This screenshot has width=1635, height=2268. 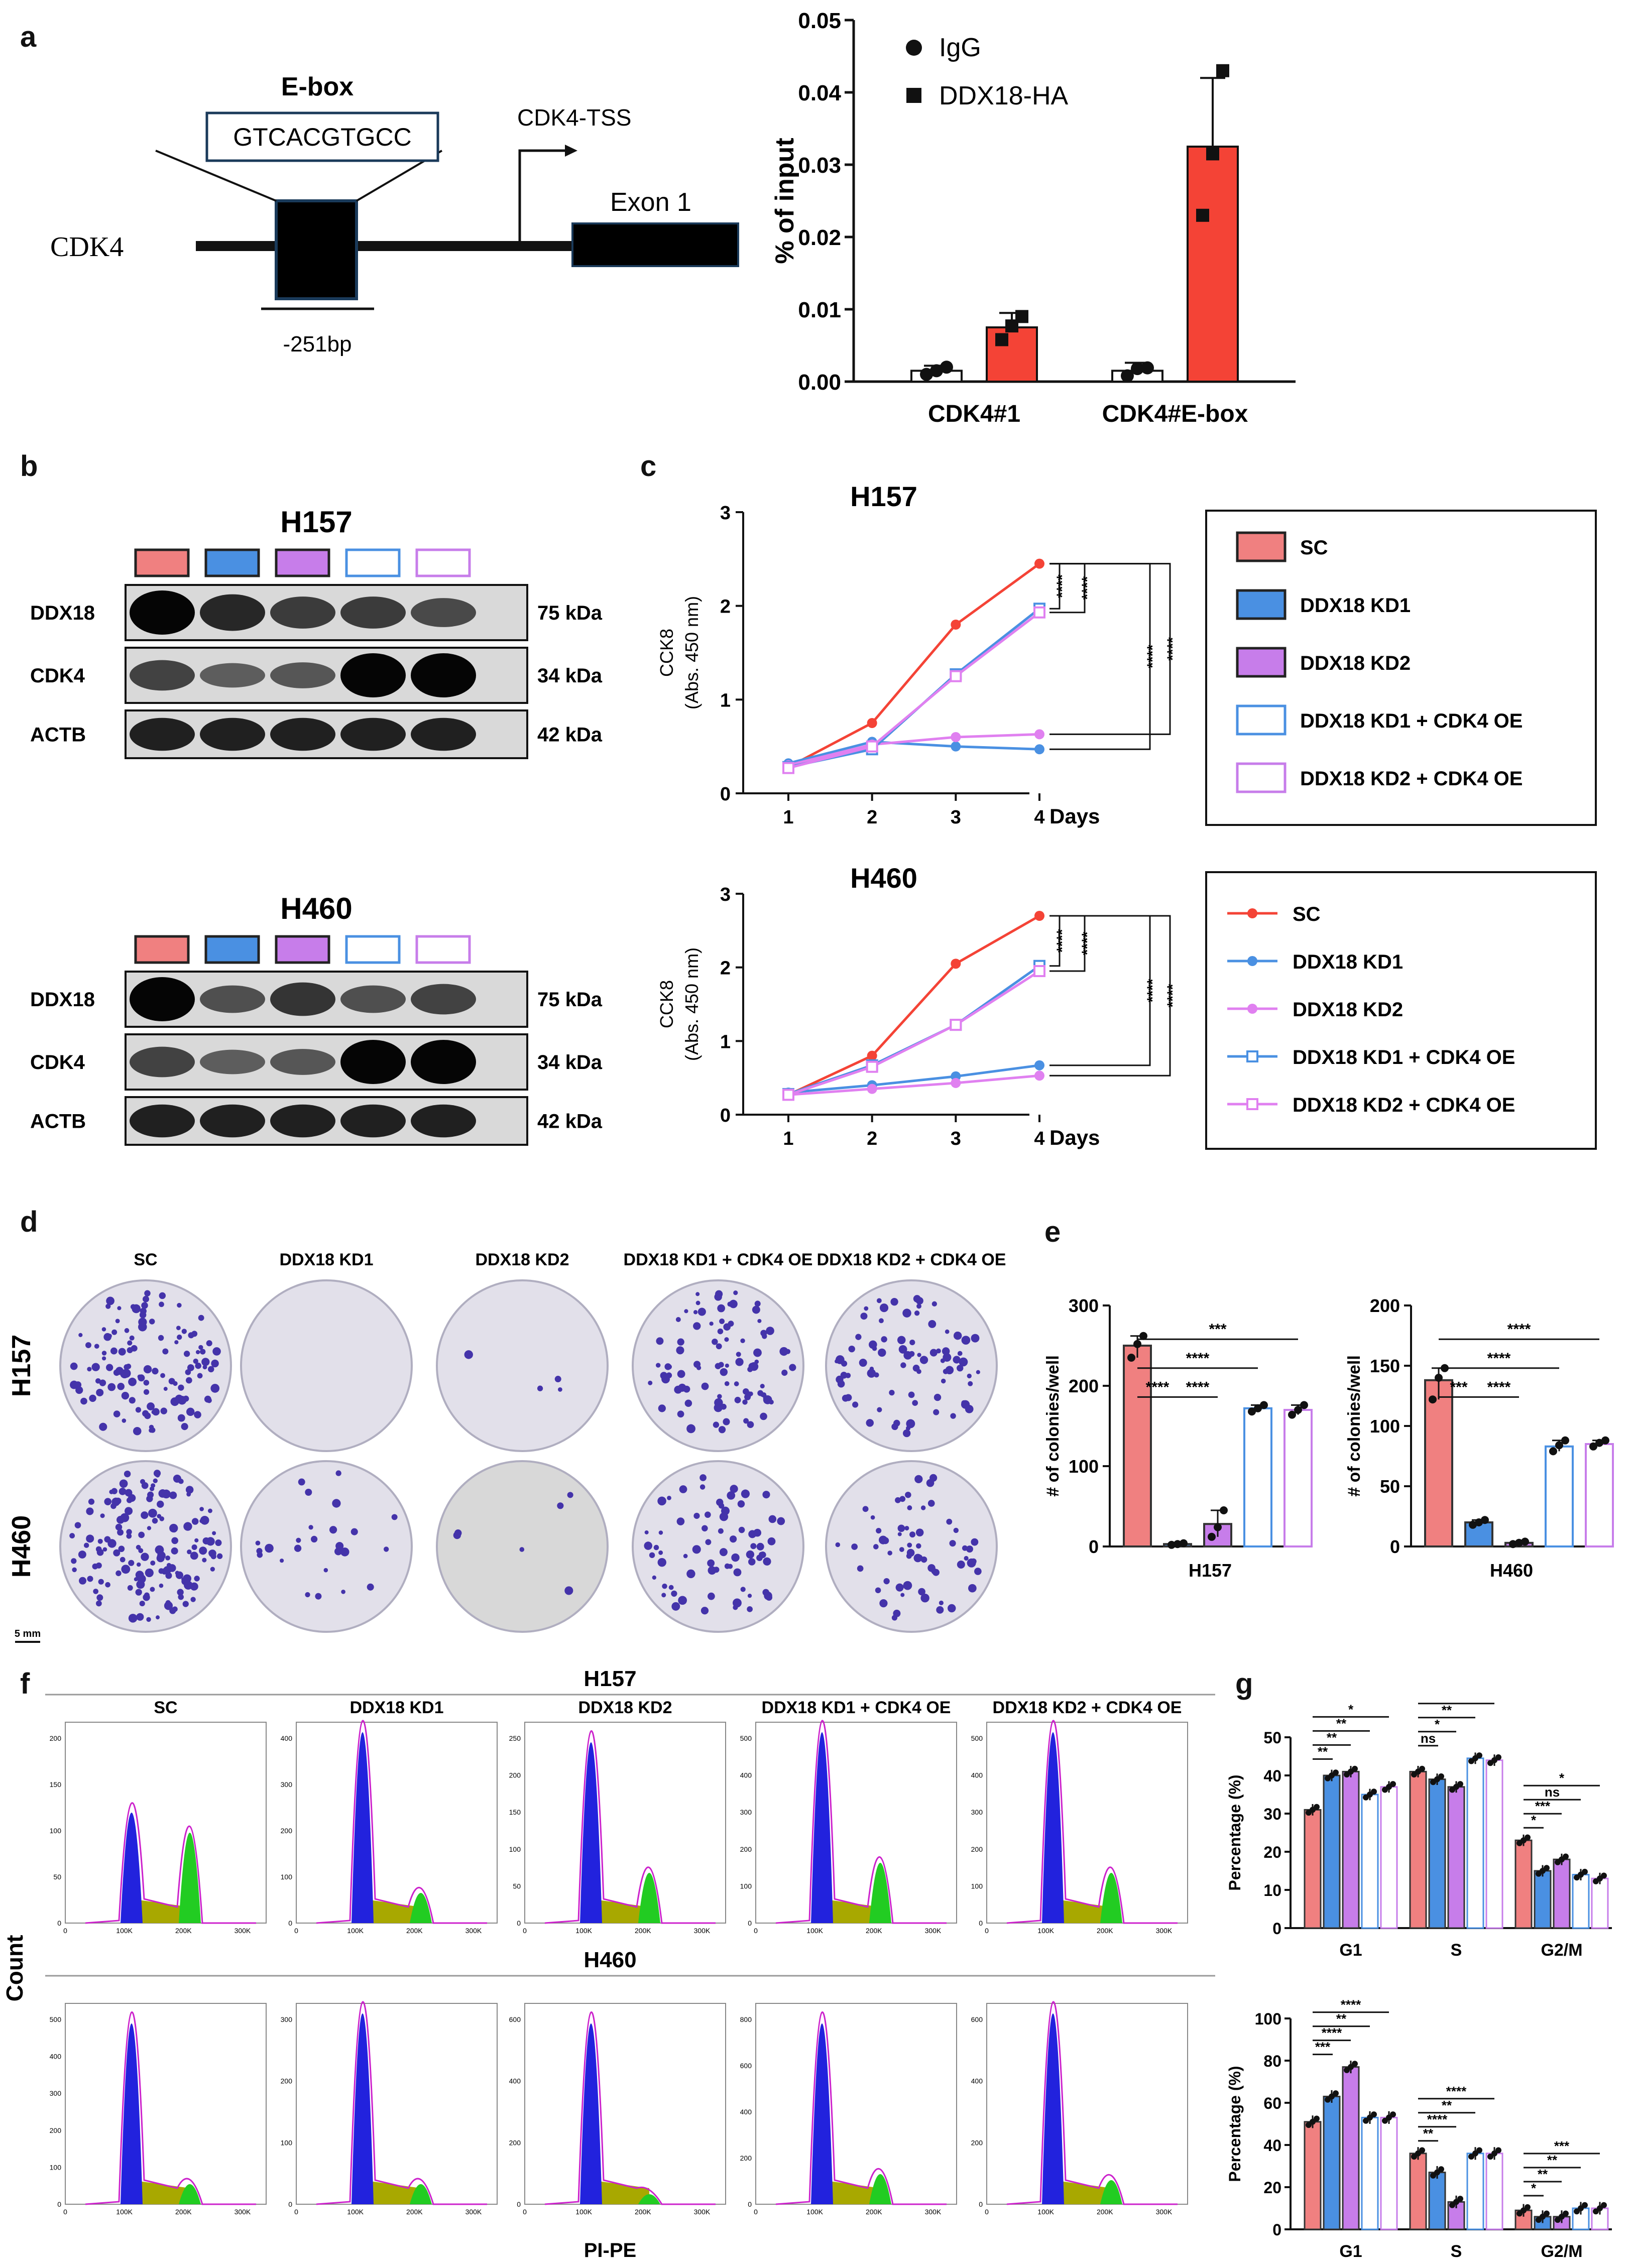 What do you see at coordinates (1428, 2134) in the screenshot?
I see `significance-label: **` at bounding box center [1428, 2134].